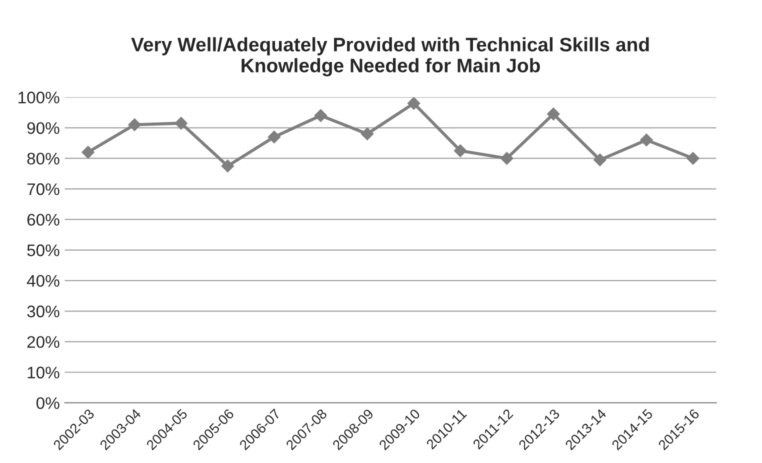 The image size is (762, 463). I want to click on y-tick-label: 20%, so click(43, 342).